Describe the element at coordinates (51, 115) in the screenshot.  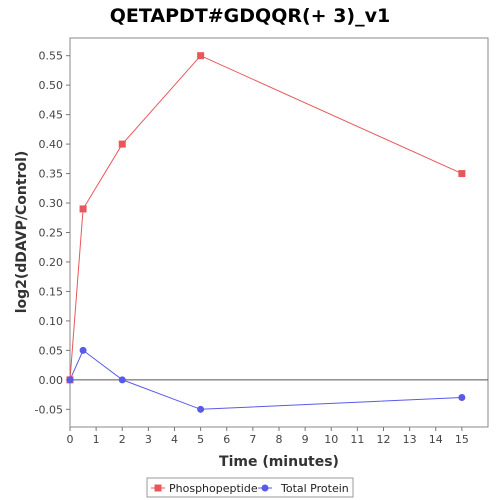
I see `y-tick-label: 0.45` at that location.